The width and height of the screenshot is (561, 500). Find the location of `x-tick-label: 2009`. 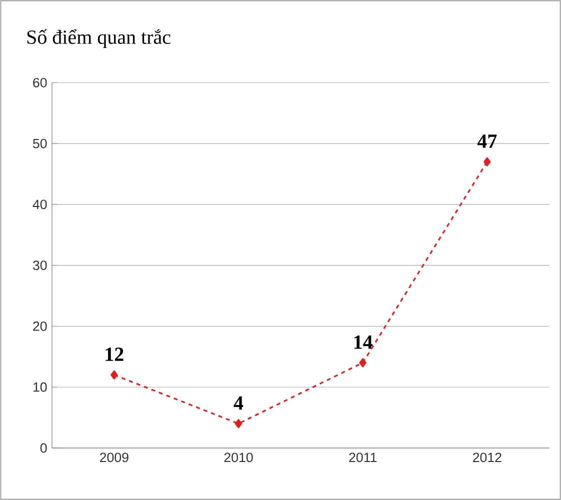

x-tick-label: 2009 is located at coordinates (114, 457).